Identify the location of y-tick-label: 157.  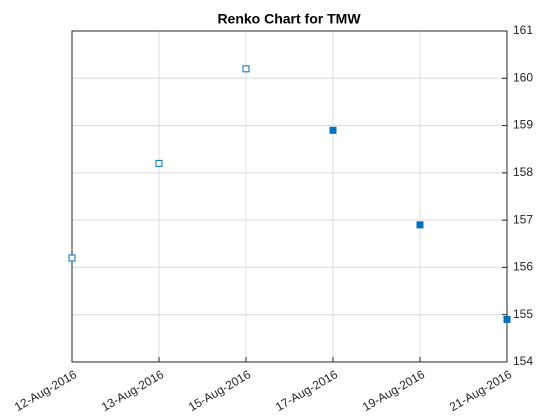
(523, 219).